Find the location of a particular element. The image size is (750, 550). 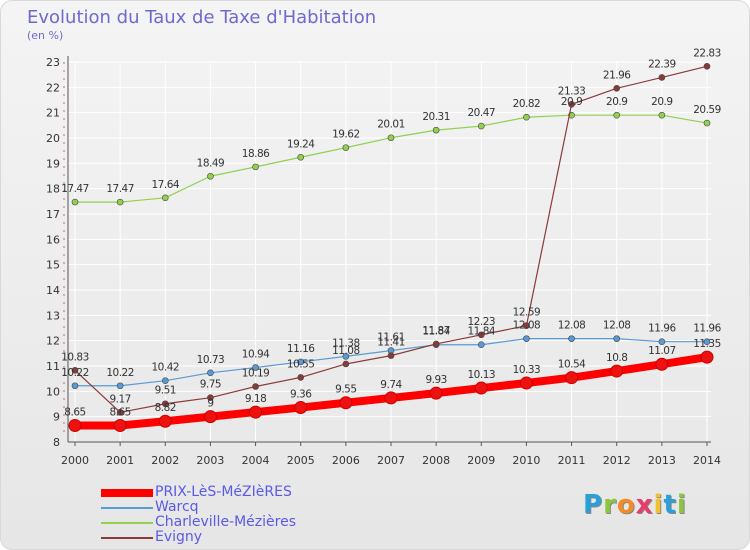

proxiti-logo: Proxiti is located at coordinates (635, 505).